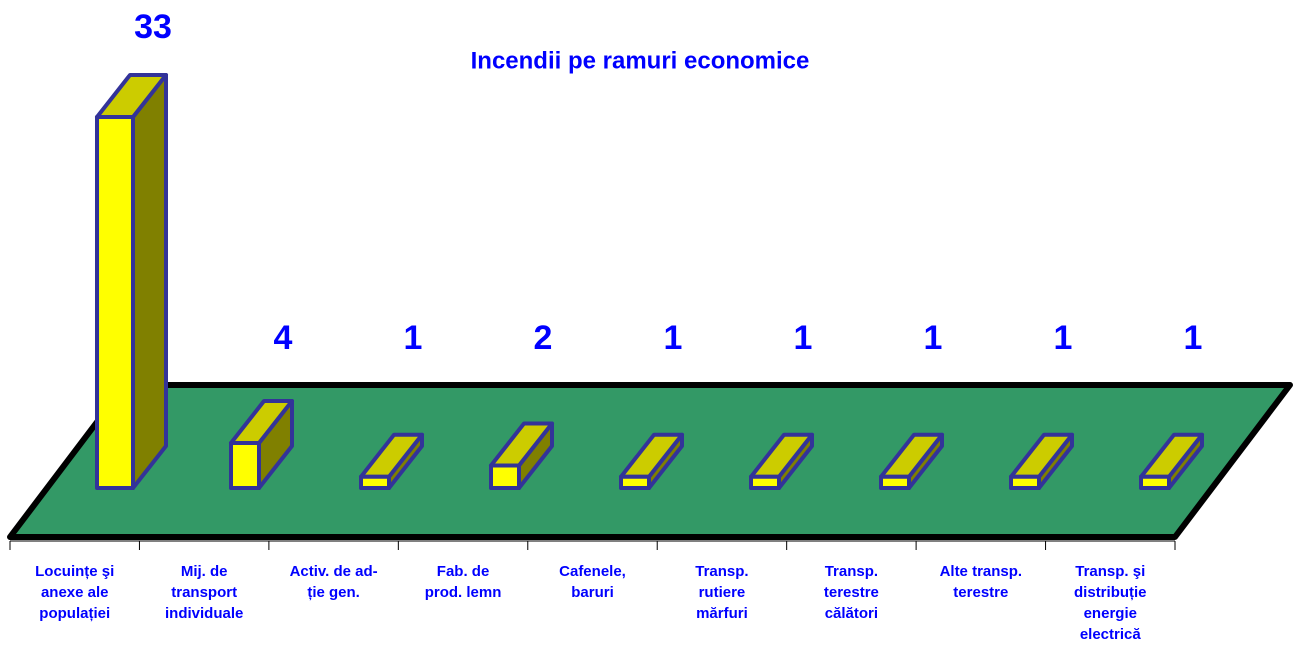 The height and width of the screenshot is (657, 1298). What do you see at coordinates (1110, 592) in the screenshot?
I see `x-tick-label: distribuție` at bounding box center [1110, 592].